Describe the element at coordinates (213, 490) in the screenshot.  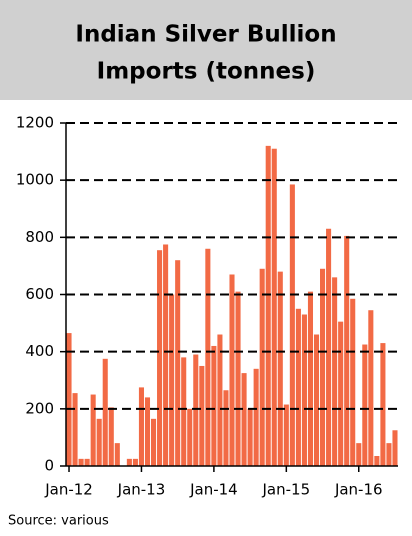
I see `x-tick-label: Jan-14` at that location.